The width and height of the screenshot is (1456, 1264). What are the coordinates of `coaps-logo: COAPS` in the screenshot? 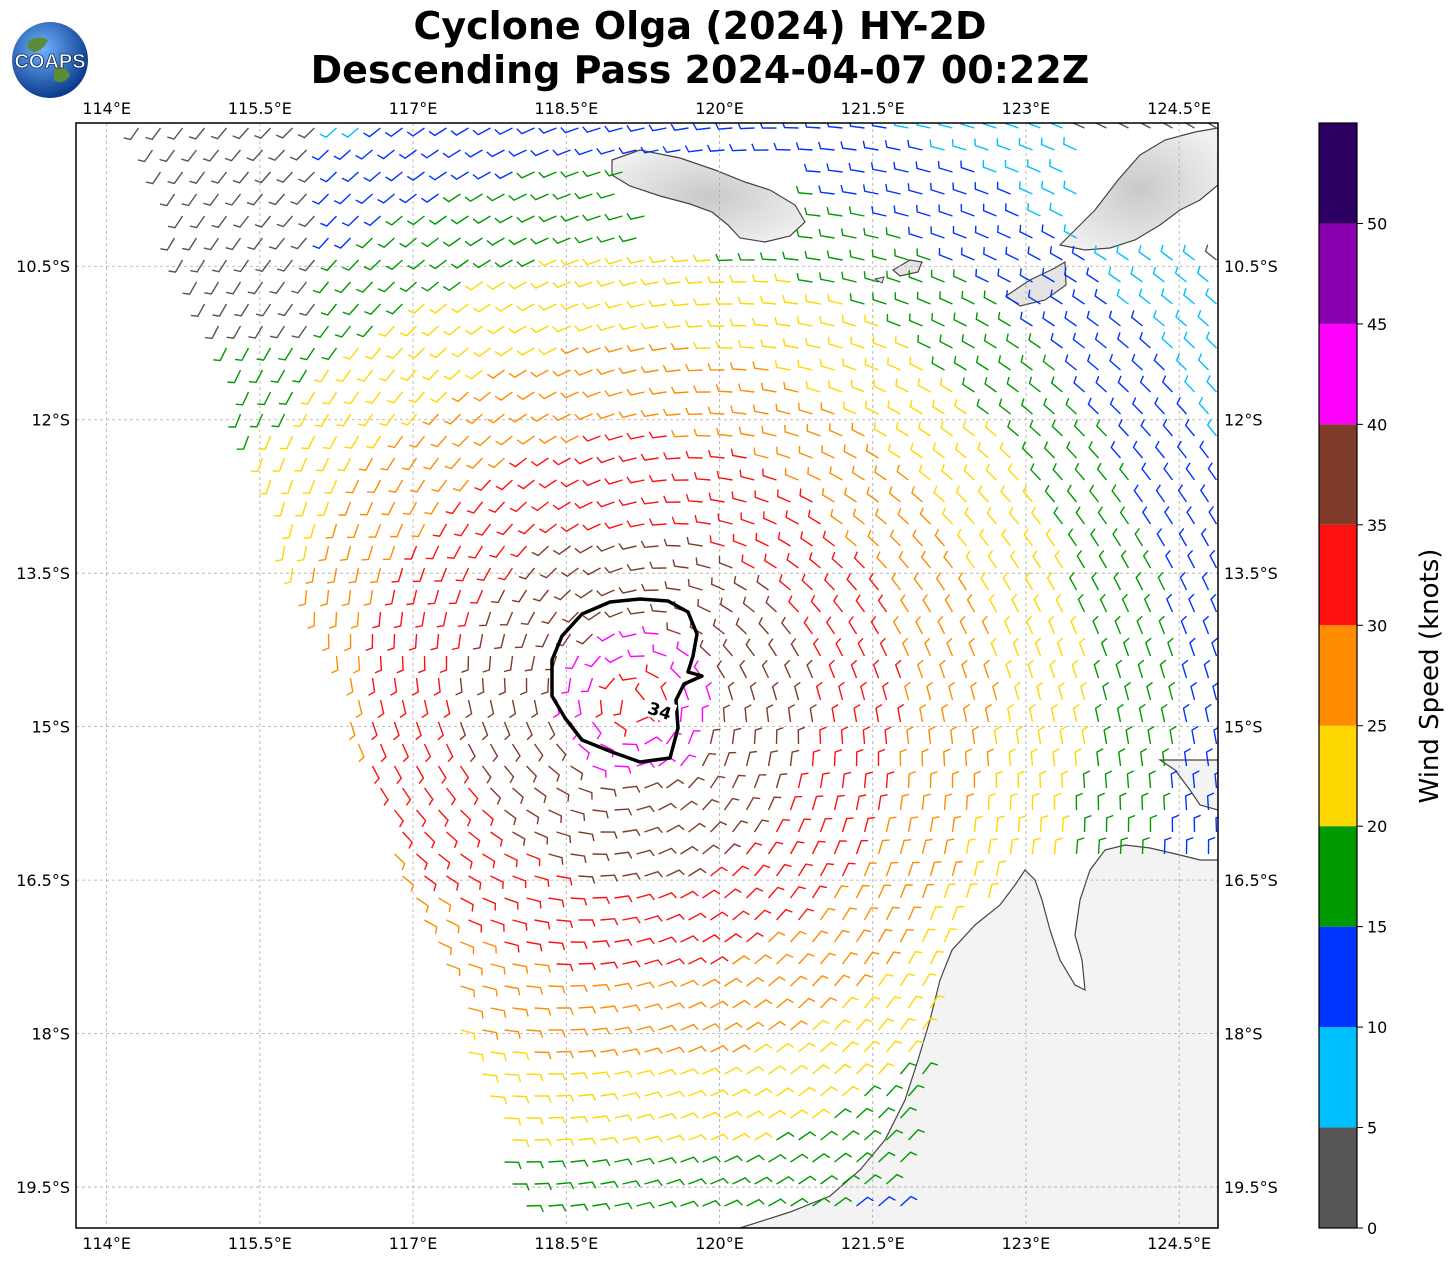 It's located at (50, 60).